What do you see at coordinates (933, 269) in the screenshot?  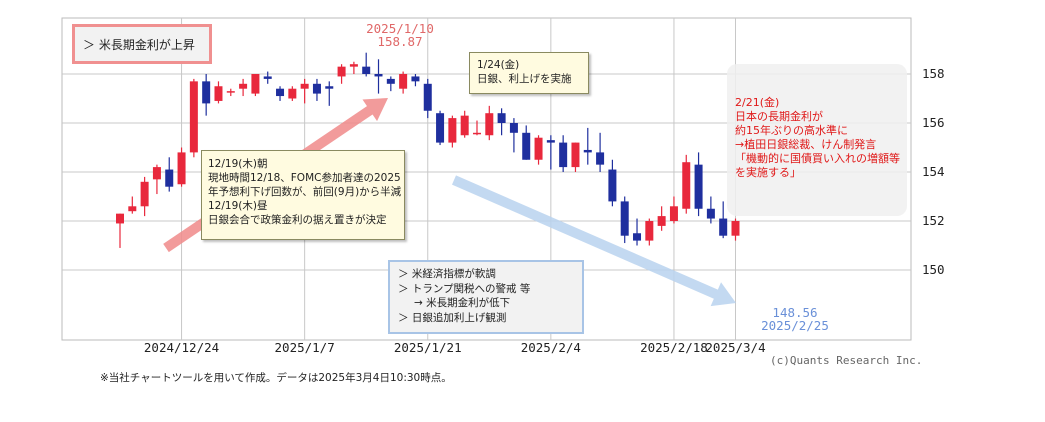 I see `y-tick-label: 150` at bounding box center [933, 269].